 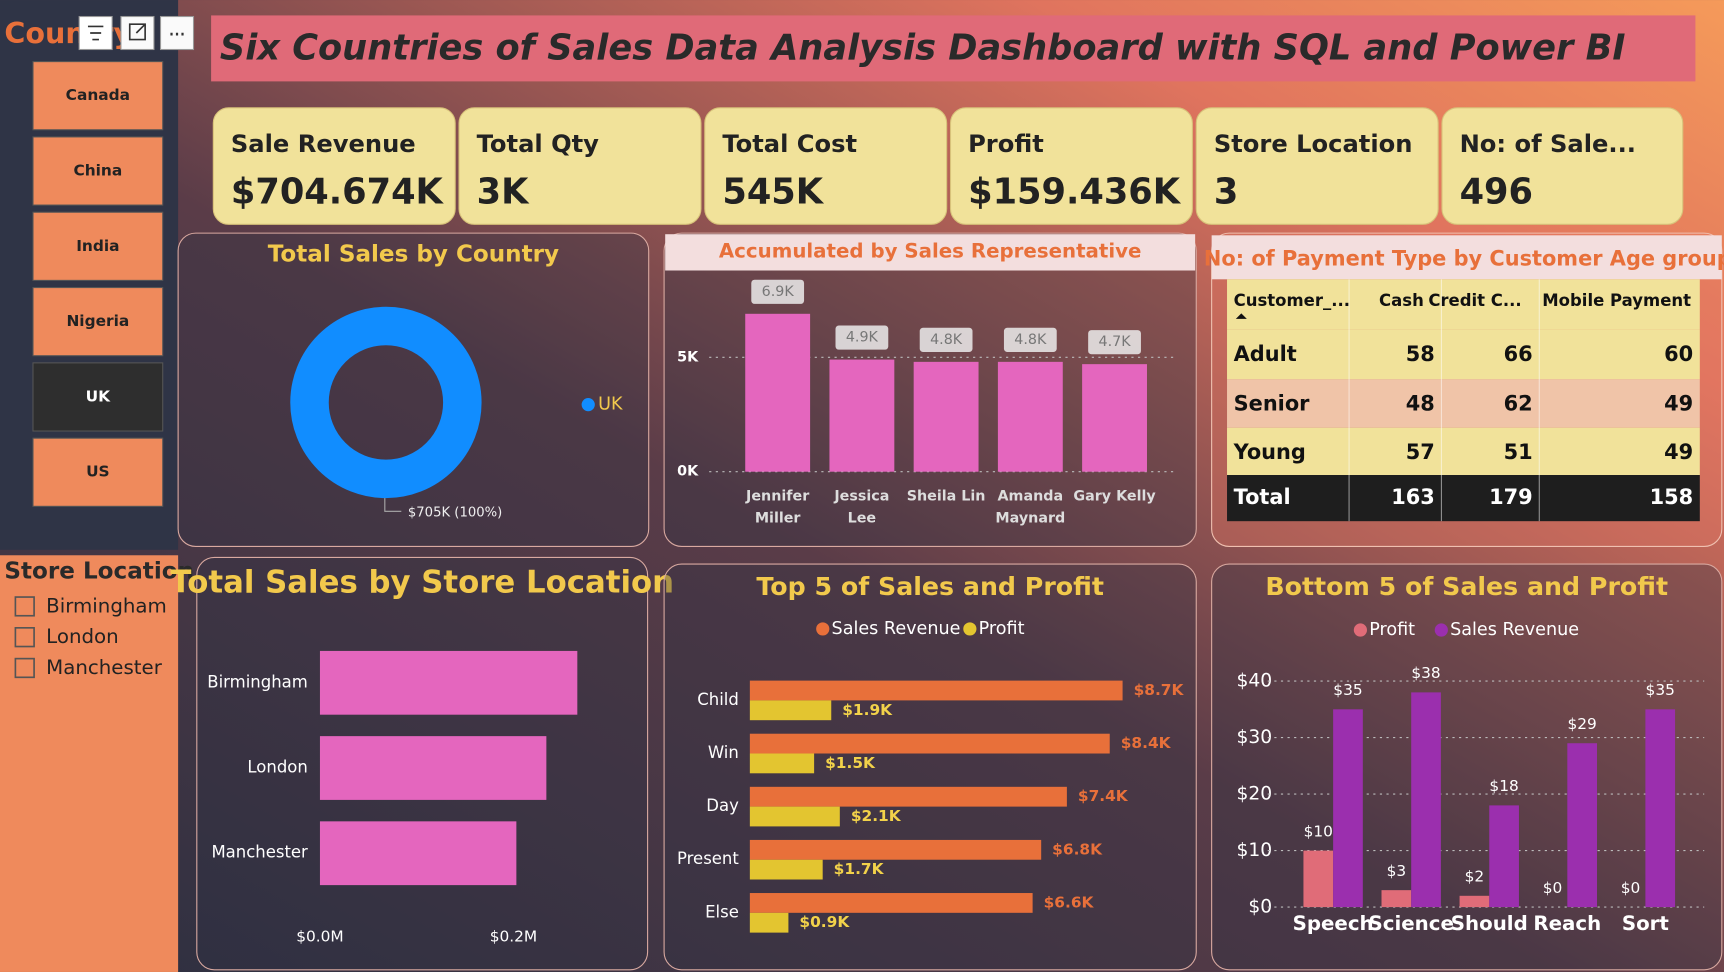 What do you see at coordinates (946, 340) in the screenshot?
I see `data-label: 4.8K` at bounding box center [946, 340].